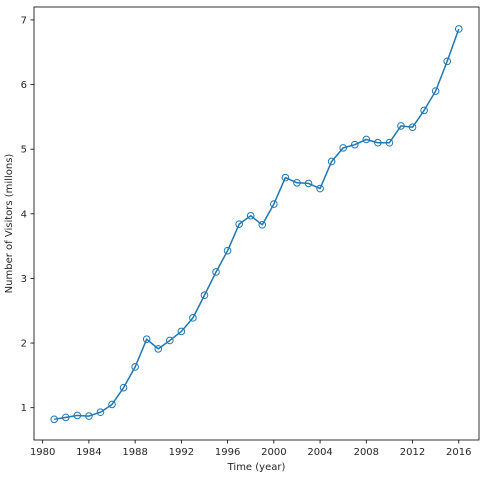 The height and width of the screenshot is (478, 487). I want to click on y-axis-label: Number of Visitors (millons), so click(9, 224).